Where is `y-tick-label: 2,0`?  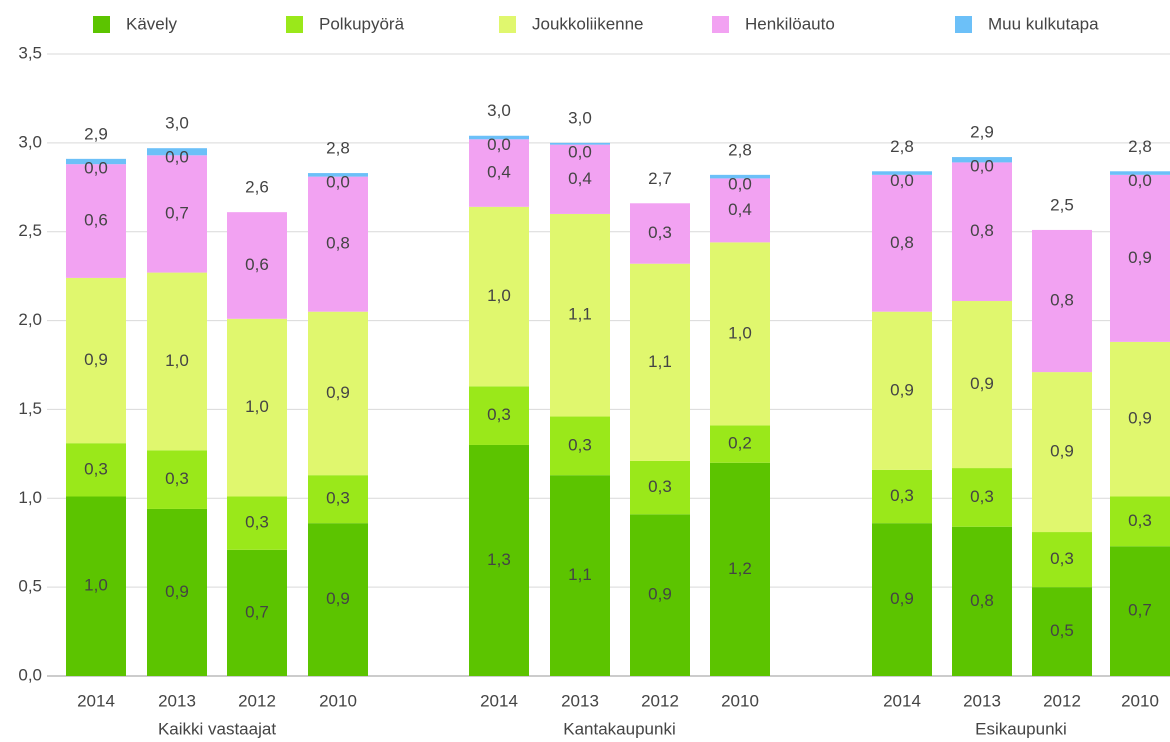 y-tick-label: 2,0 is located at coordinates (30, 319).